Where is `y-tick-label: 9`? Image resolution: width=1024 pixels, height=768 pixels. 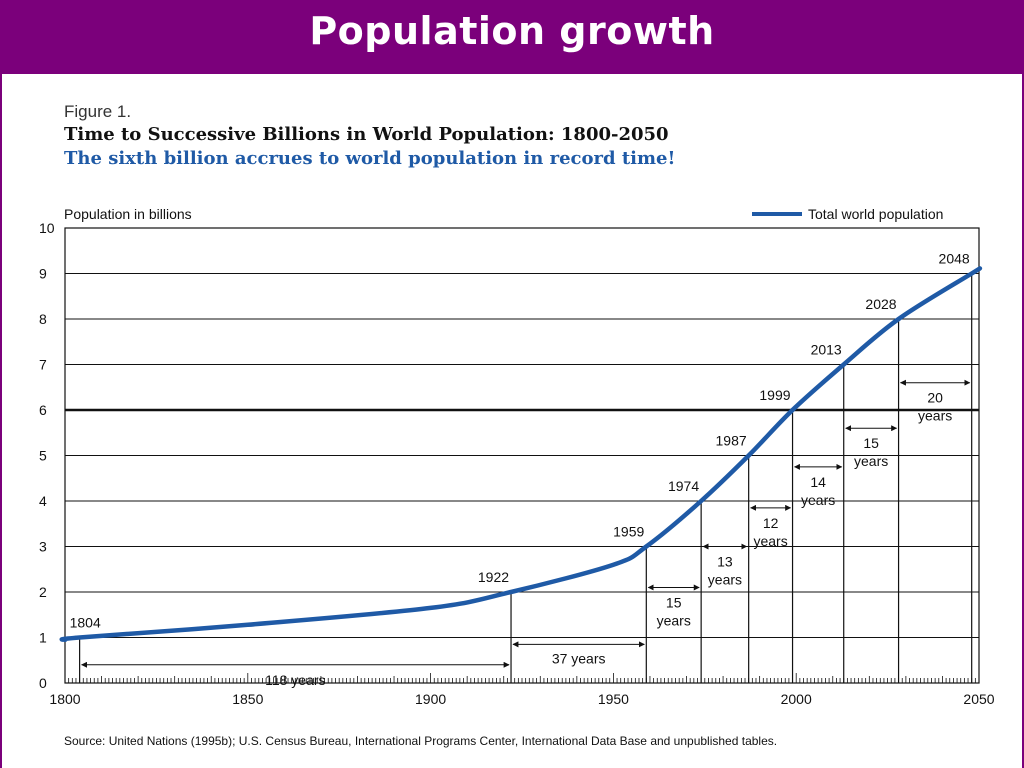 y-tick-label: 9 is located at coordinates (43, 274).